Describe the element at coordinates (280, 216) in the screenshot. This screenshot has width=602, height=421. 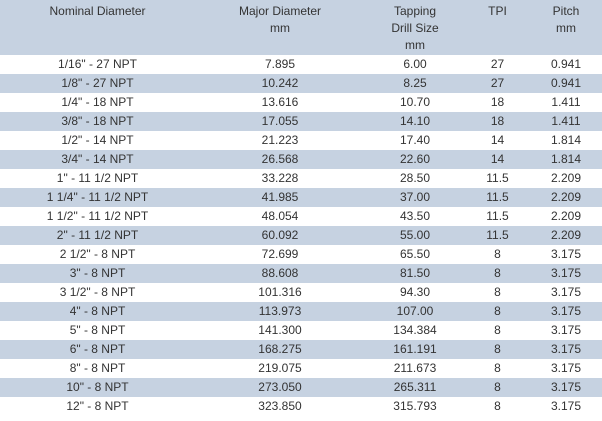
I see `table-cell: 48.054` at that location.